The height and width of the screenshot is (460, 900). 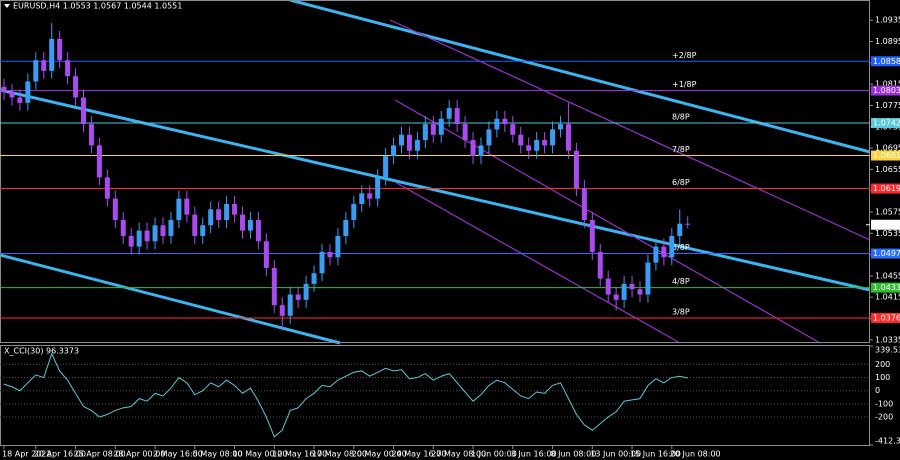 What do you see at coordinates (886, 90) in the screenshot?
I see `level-price: 1.0803` at bounding box center [886, 90].